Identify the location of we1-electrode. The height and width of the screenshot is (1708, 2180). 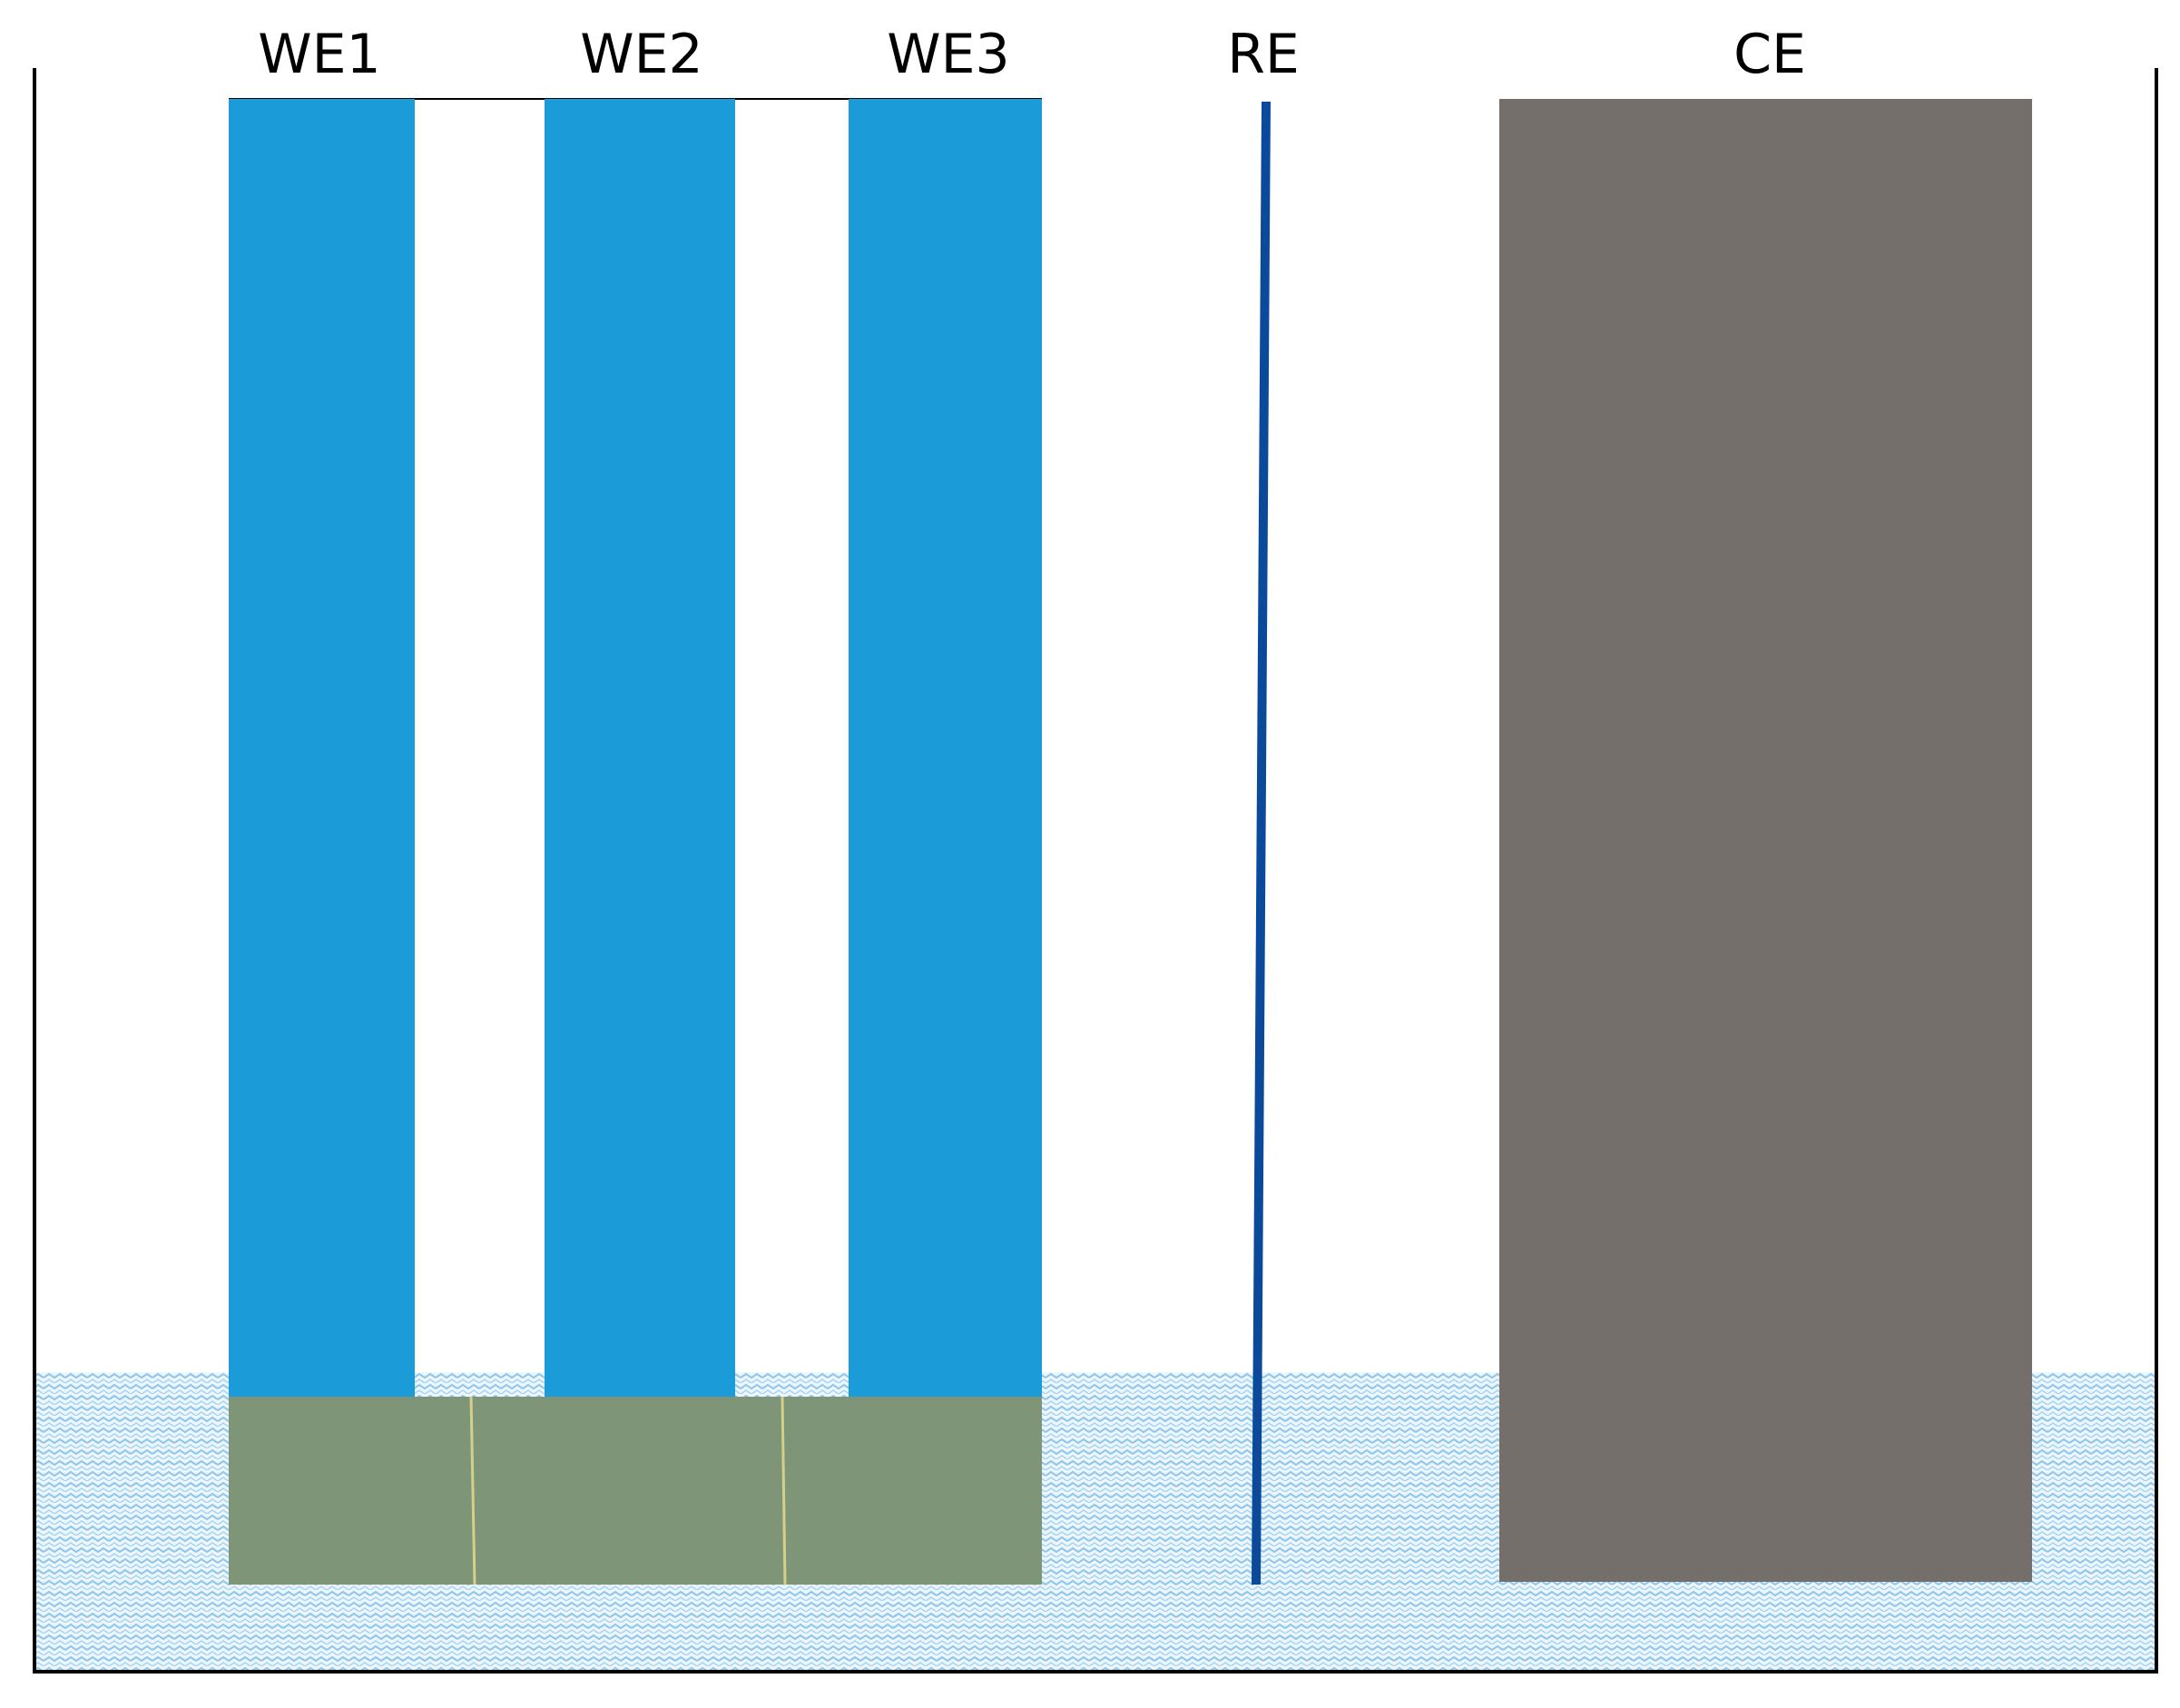
(322, 748).